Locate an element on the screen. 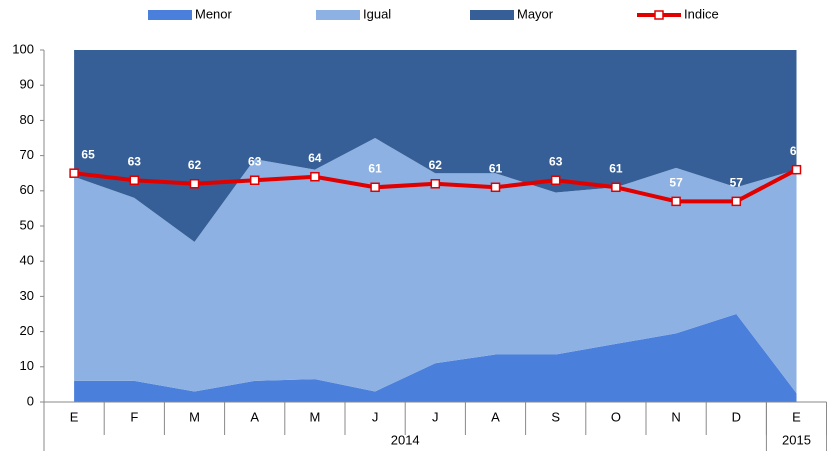 This screenshot has width=827, height=456. y-tick-label: 50 is located at coordinates (27, 224).